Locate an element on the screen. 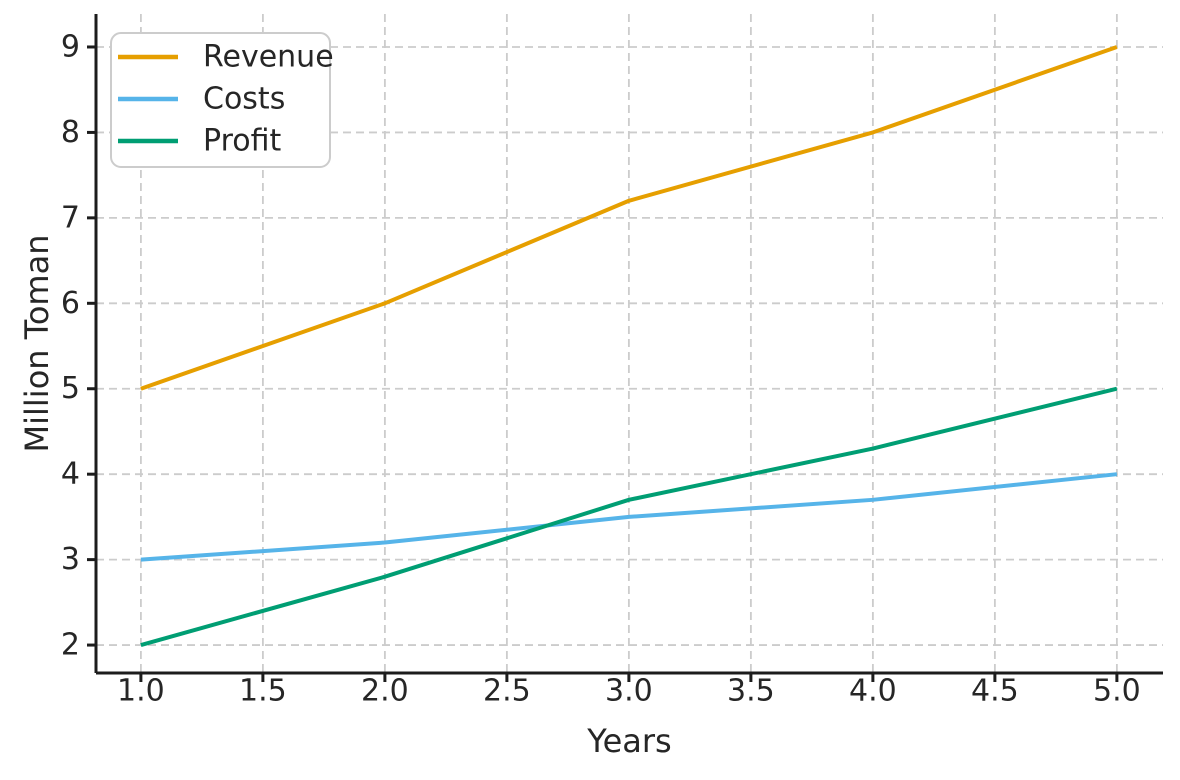 The image size is (1180, 780). legend-label-profit: Profit is located at coordinates (242, 141).